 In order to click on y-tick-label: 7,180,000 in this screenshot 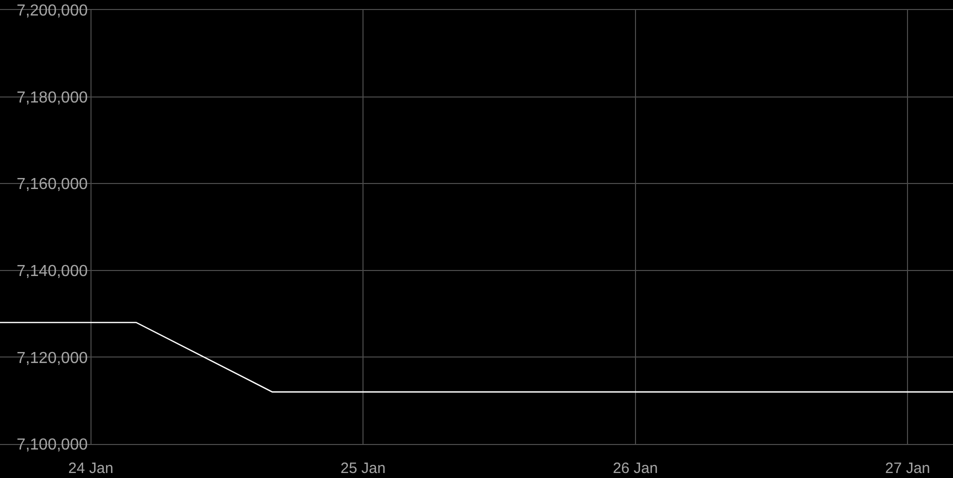, I will do `click(52, 97)`.